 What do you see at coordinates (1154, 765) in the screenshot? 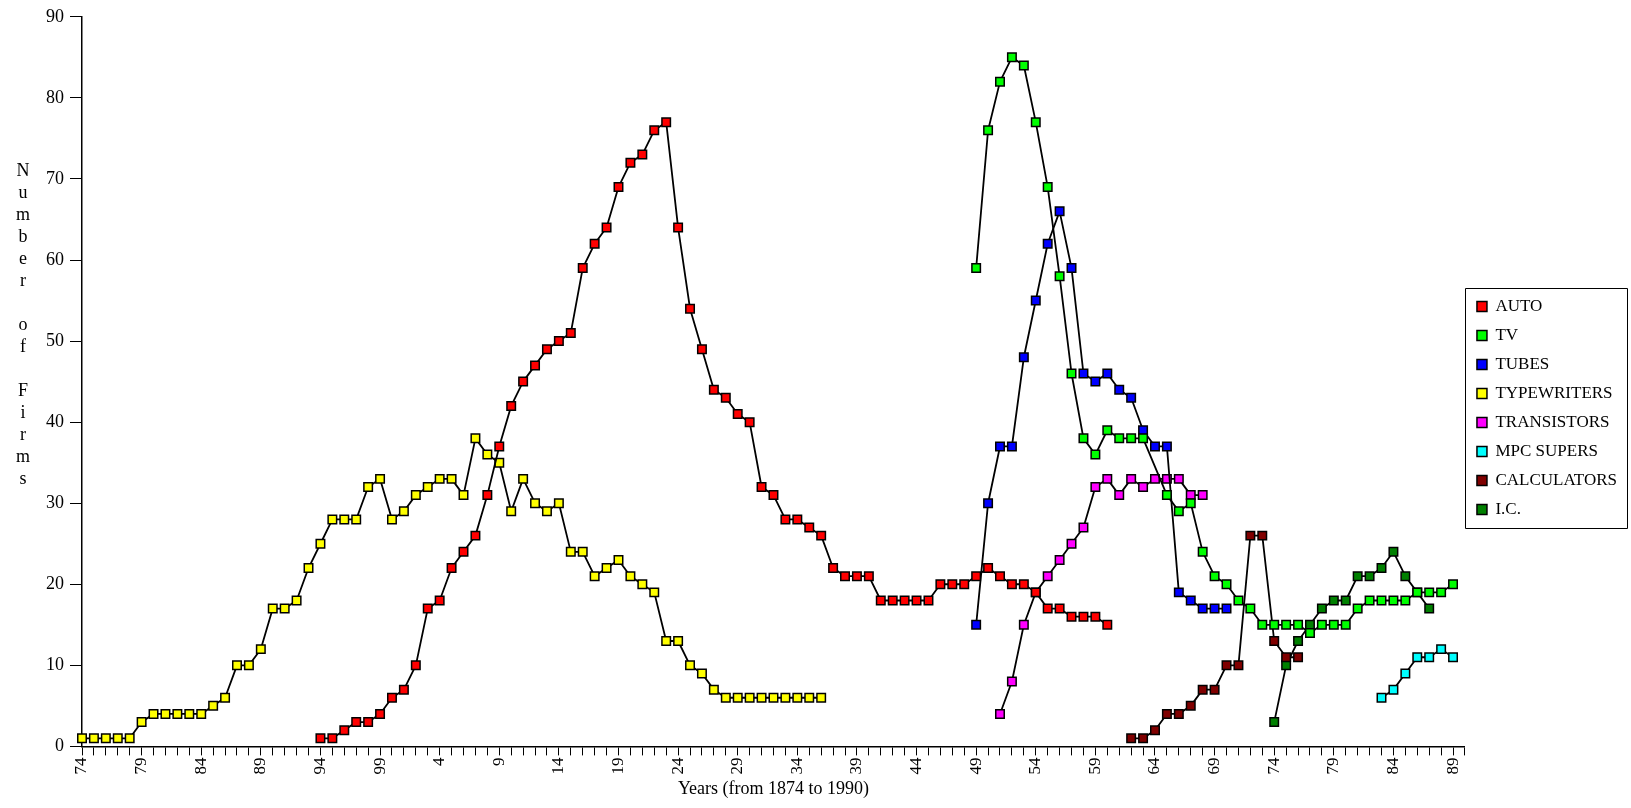
I see `x-tick-label: 64` at bounding box center [1154, 765].